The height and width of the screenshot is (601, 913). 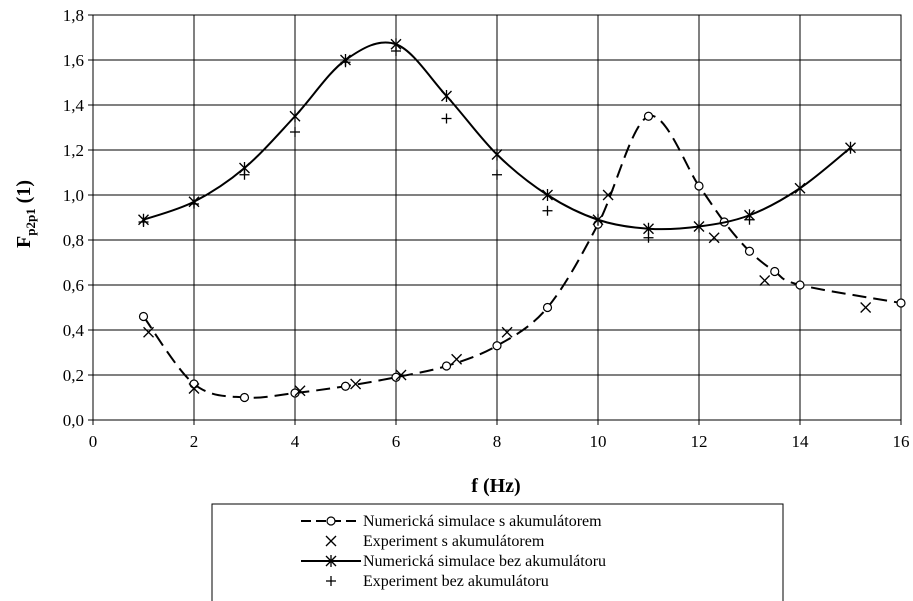 I want to click on legend-item: Numerická simulace bez akumulátoru, so click(x=453, y=561).